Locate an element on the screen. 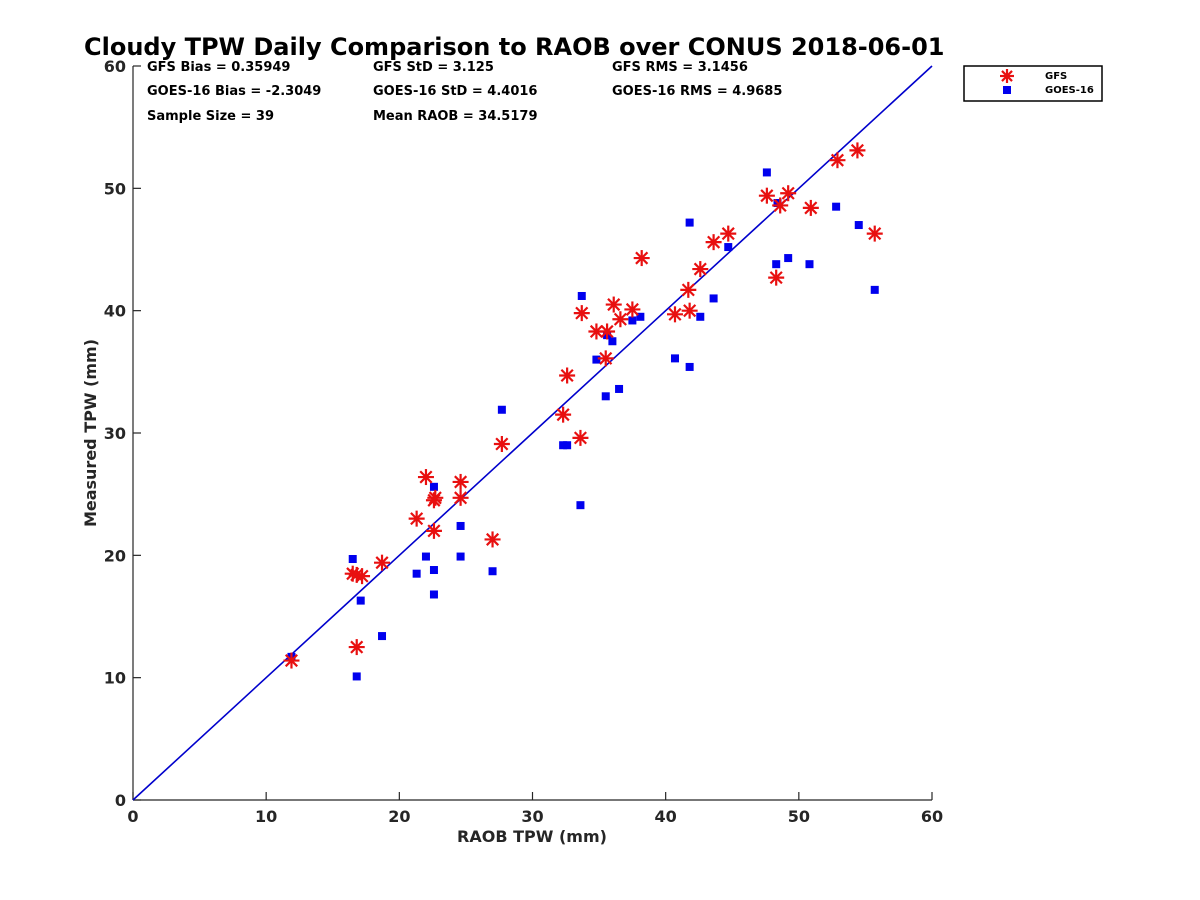  y-tick-label: 60 is located at coordinates (115, 66).